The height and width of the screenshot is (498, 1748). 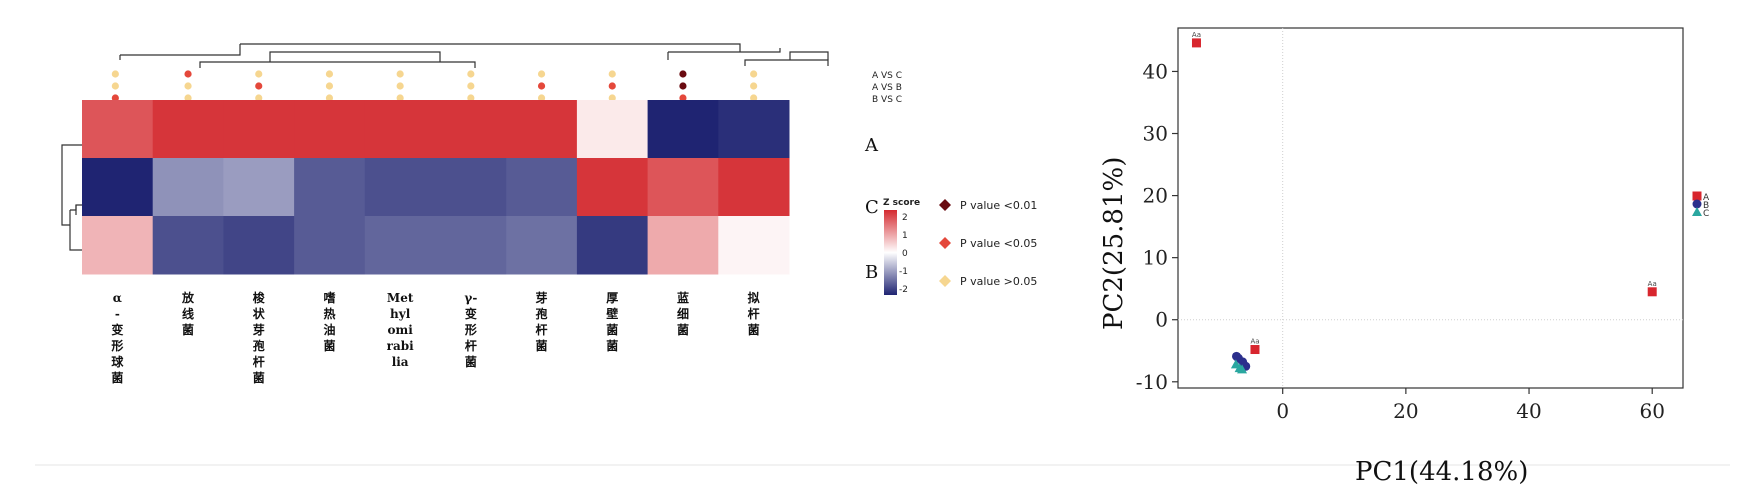 I want to click on x-tick-label: 60, so click(x=1651, y=411).